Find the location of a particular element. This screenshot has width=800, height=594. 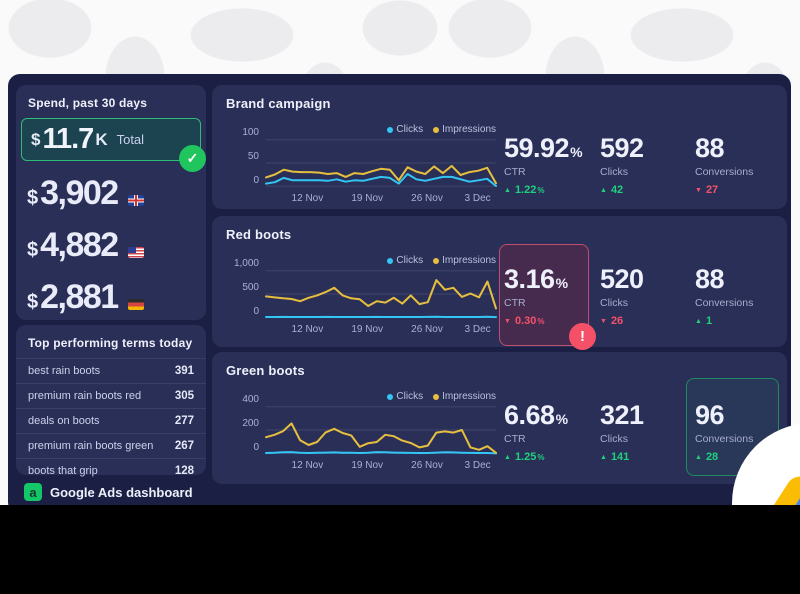

spend-value-de: 2,881 is located at coordinates (79, 297).